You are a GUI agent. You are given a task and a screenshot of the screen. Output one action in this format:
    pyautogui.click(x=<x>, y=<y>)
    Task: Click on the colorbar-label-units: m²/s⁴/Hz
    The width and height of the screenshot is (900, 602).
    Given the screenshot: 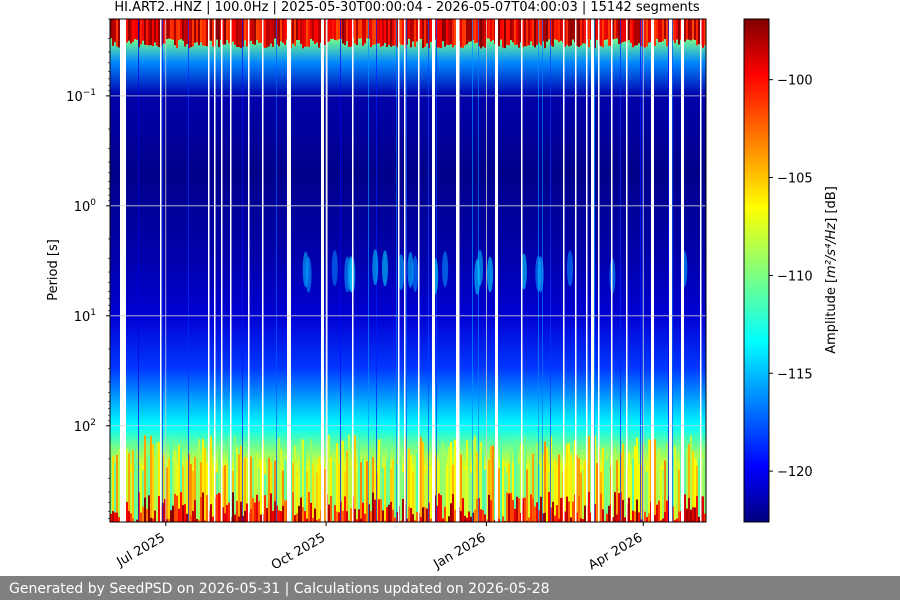 What is the action you would take?
    pyautogui.click(x=831, y=250)
    